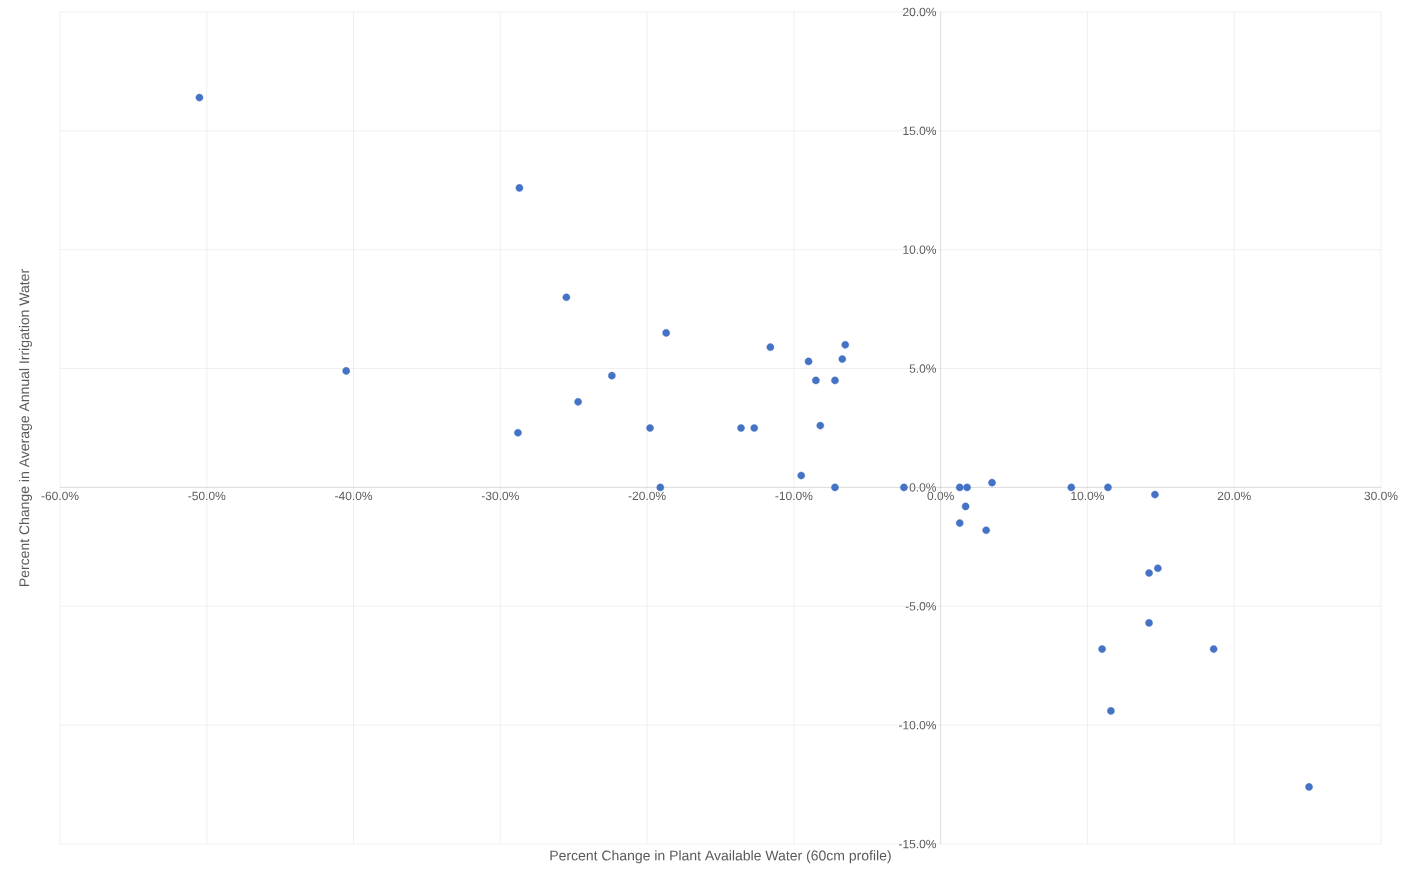 Image resolution: width=1421 pixels, height=874 pixels. What do you see at coordinates (1088, 496) in the screenshot?
I see `x-tick-label: 10.0%` at bounding box center [1088, 496].